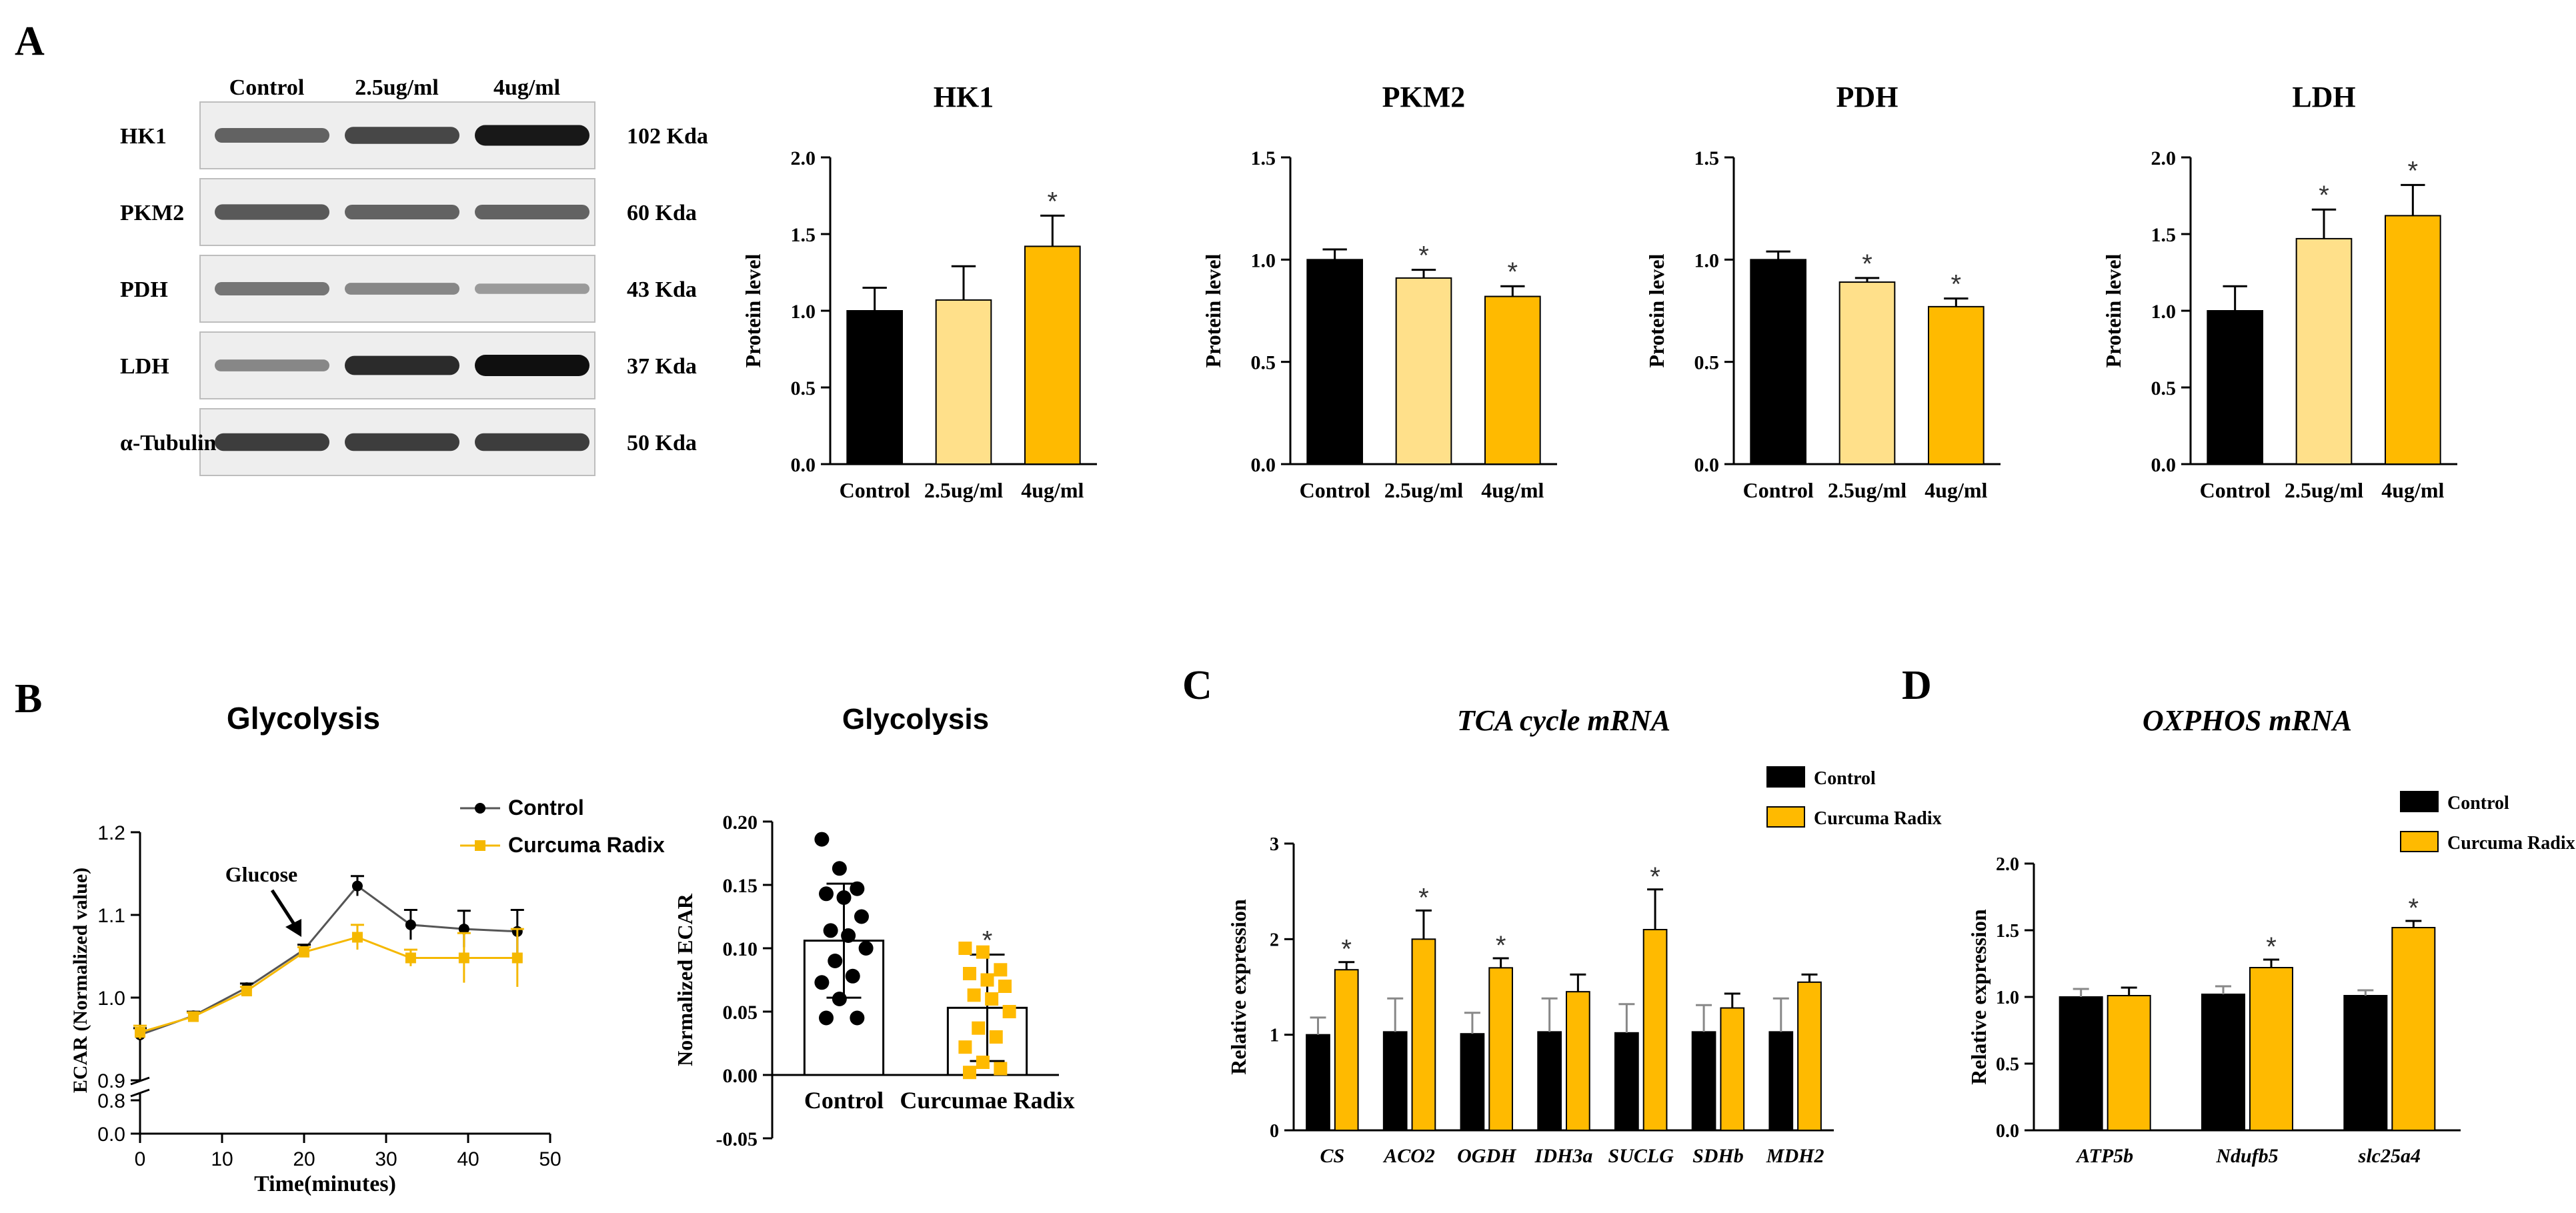  I want to click on panel-label-b: B, so click(28, 699).